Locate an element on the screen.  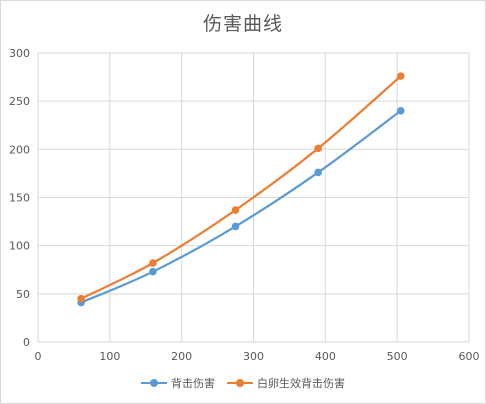
legend-item-series-1: 背击伤害 is located at coordinates (178, 383).